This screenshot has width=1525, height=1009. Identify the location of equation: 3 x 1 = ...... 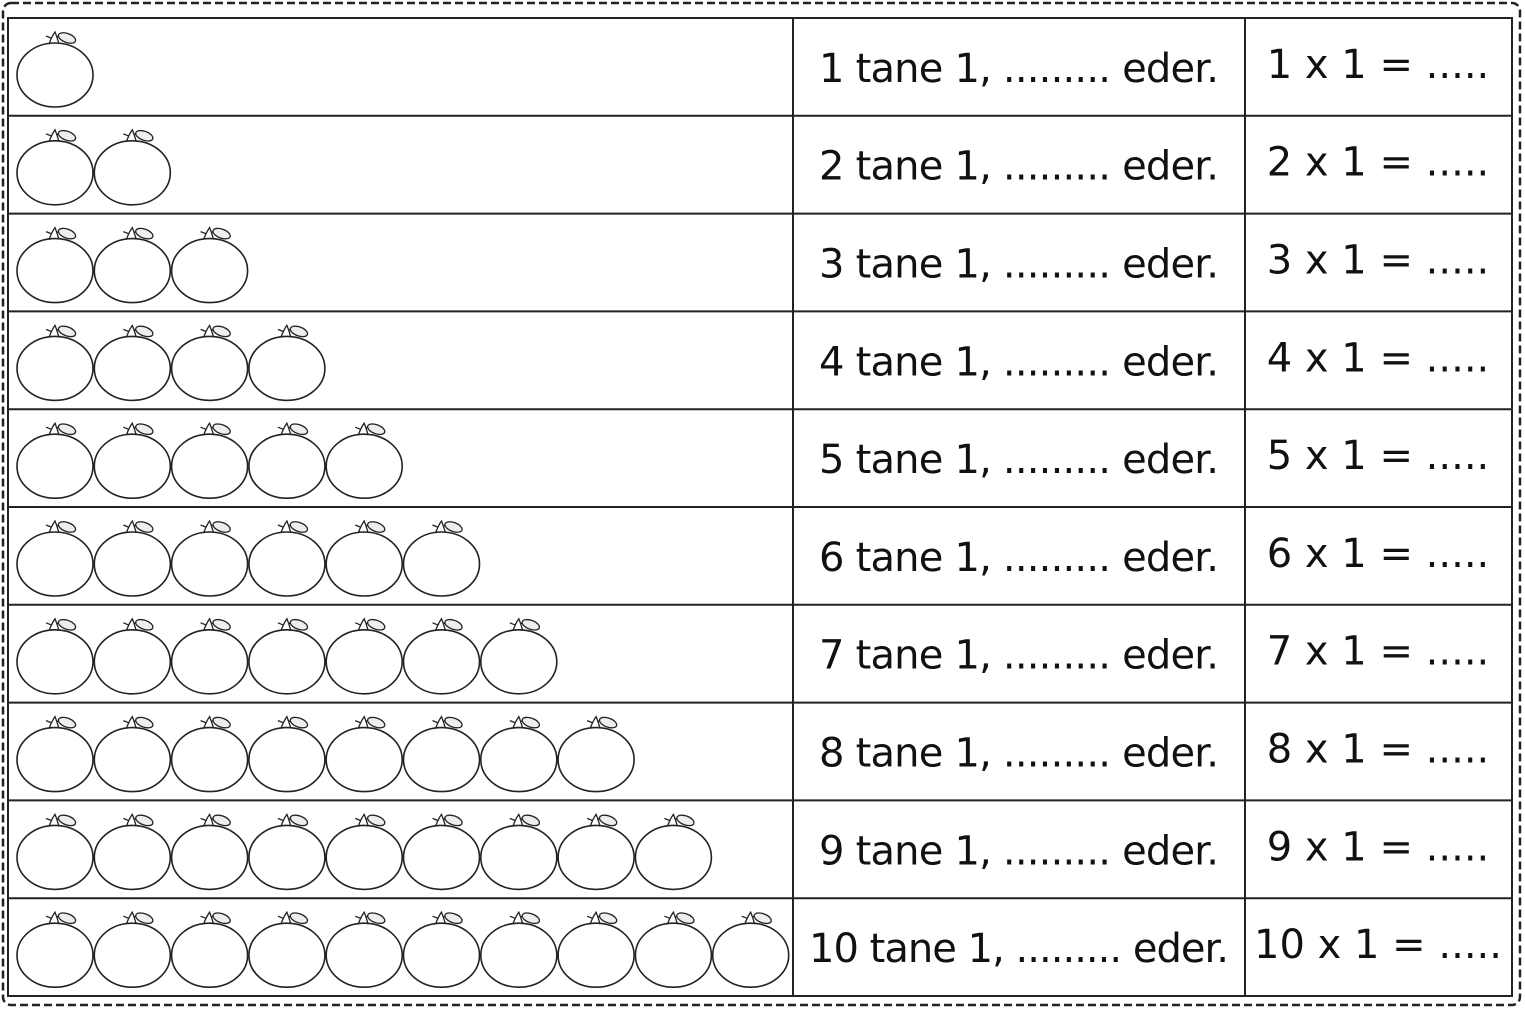
(1378, 261).